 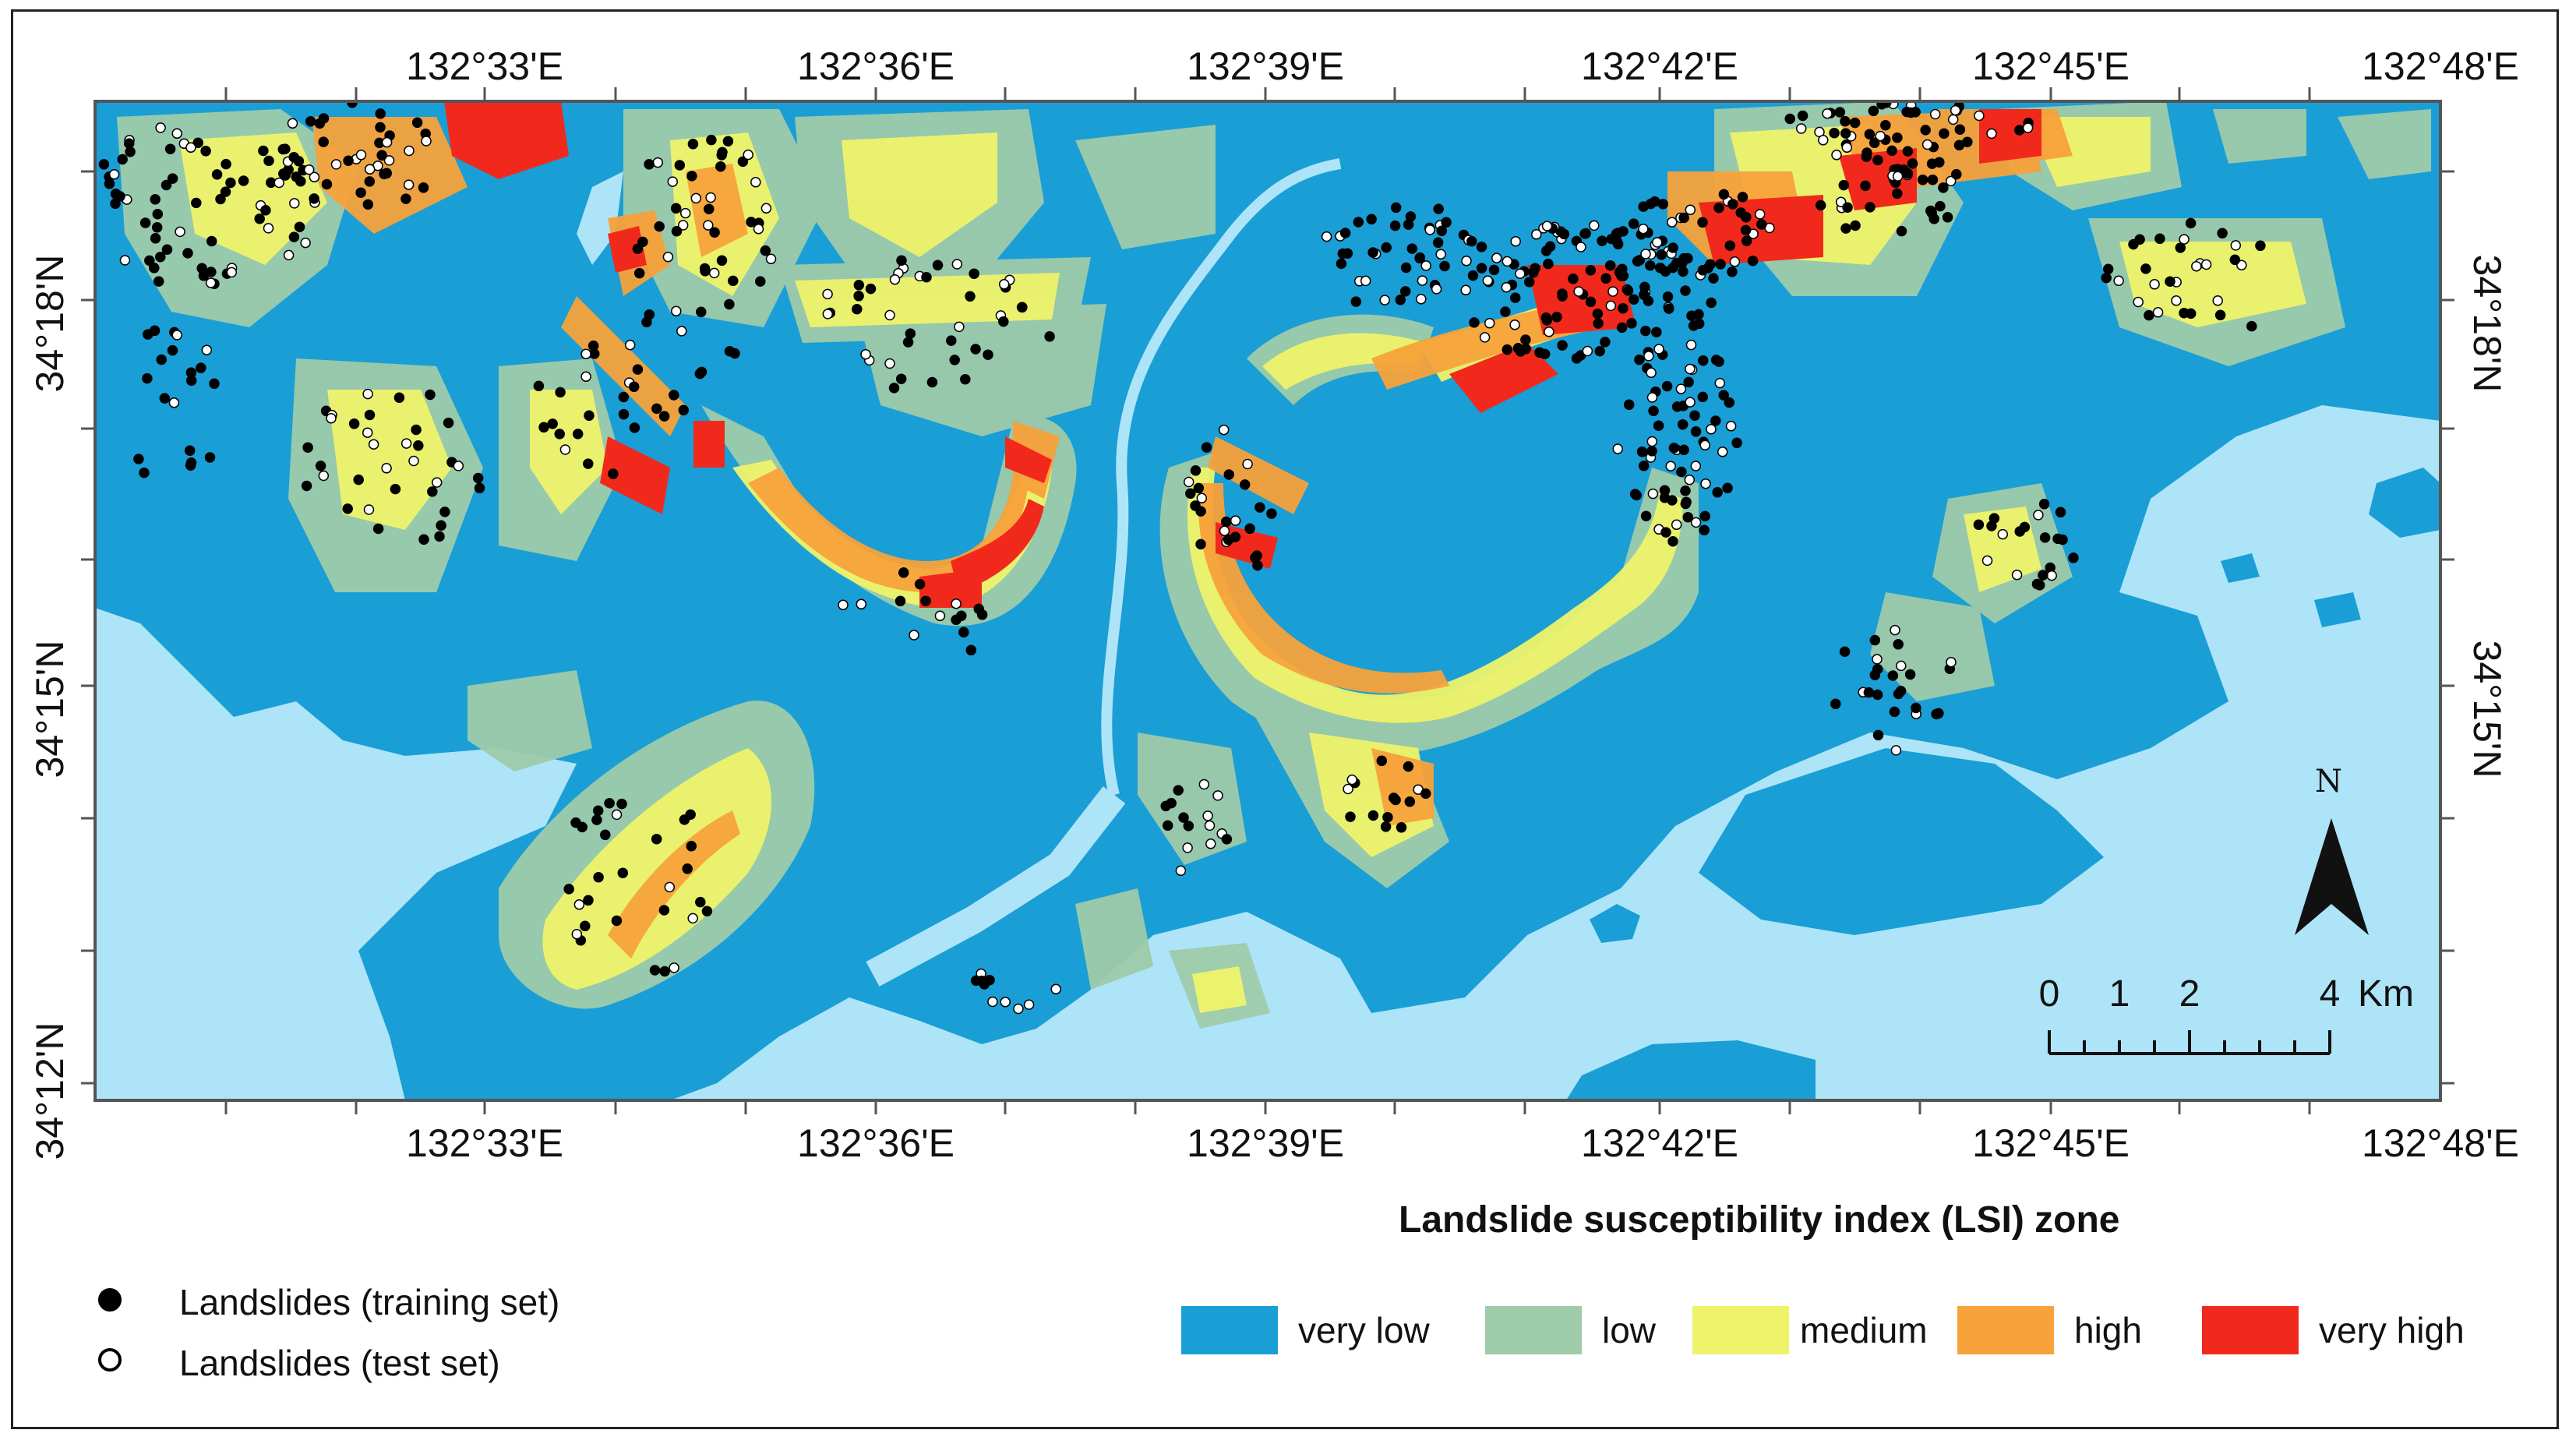 I want to click on land-south-island, so click(x=1691, y=1070).